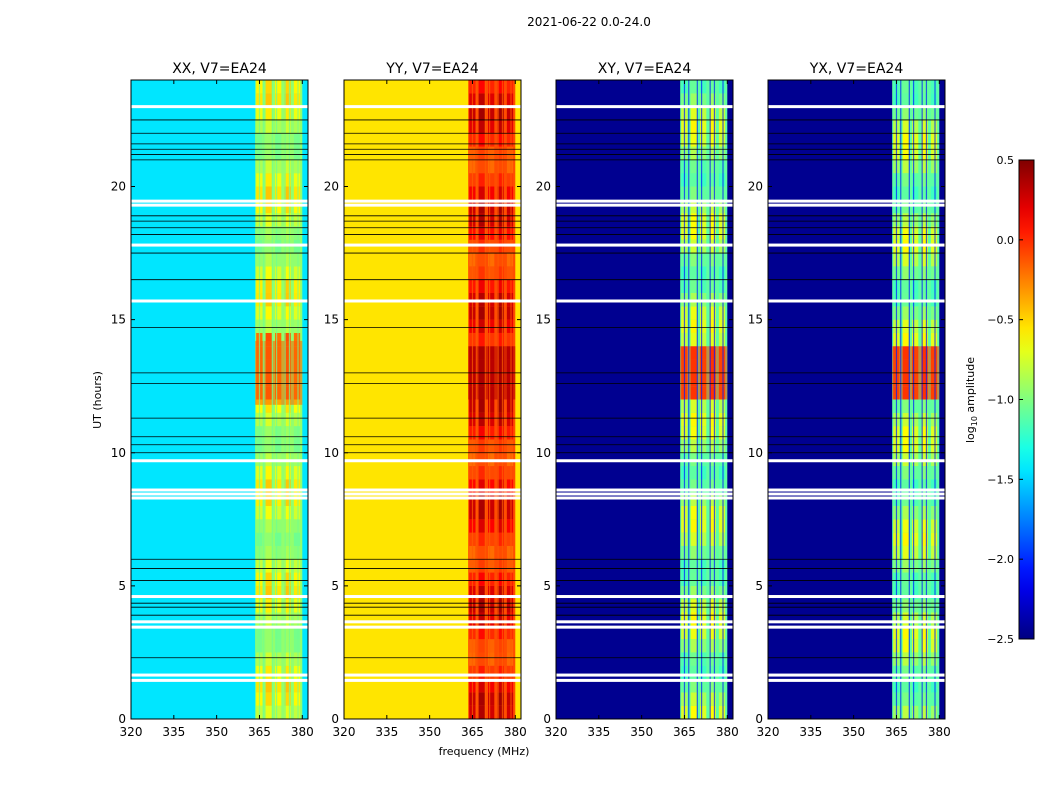  I want to click on x-tick-label: 320, so click(131, 732).